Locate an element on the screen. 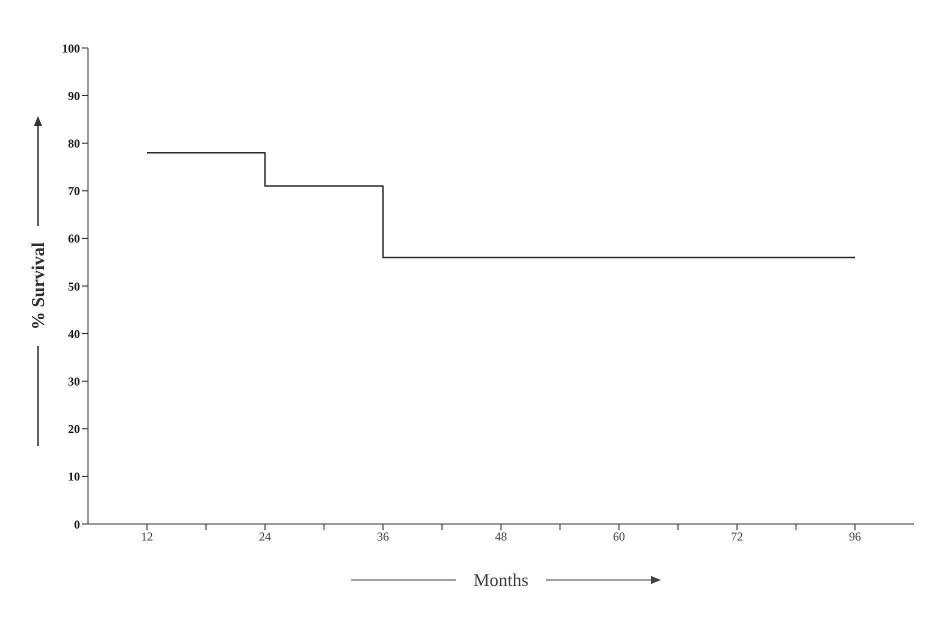 This screenshot has width=932, height=632. y-tick-label: 30 is located at coordinates (74, 381).